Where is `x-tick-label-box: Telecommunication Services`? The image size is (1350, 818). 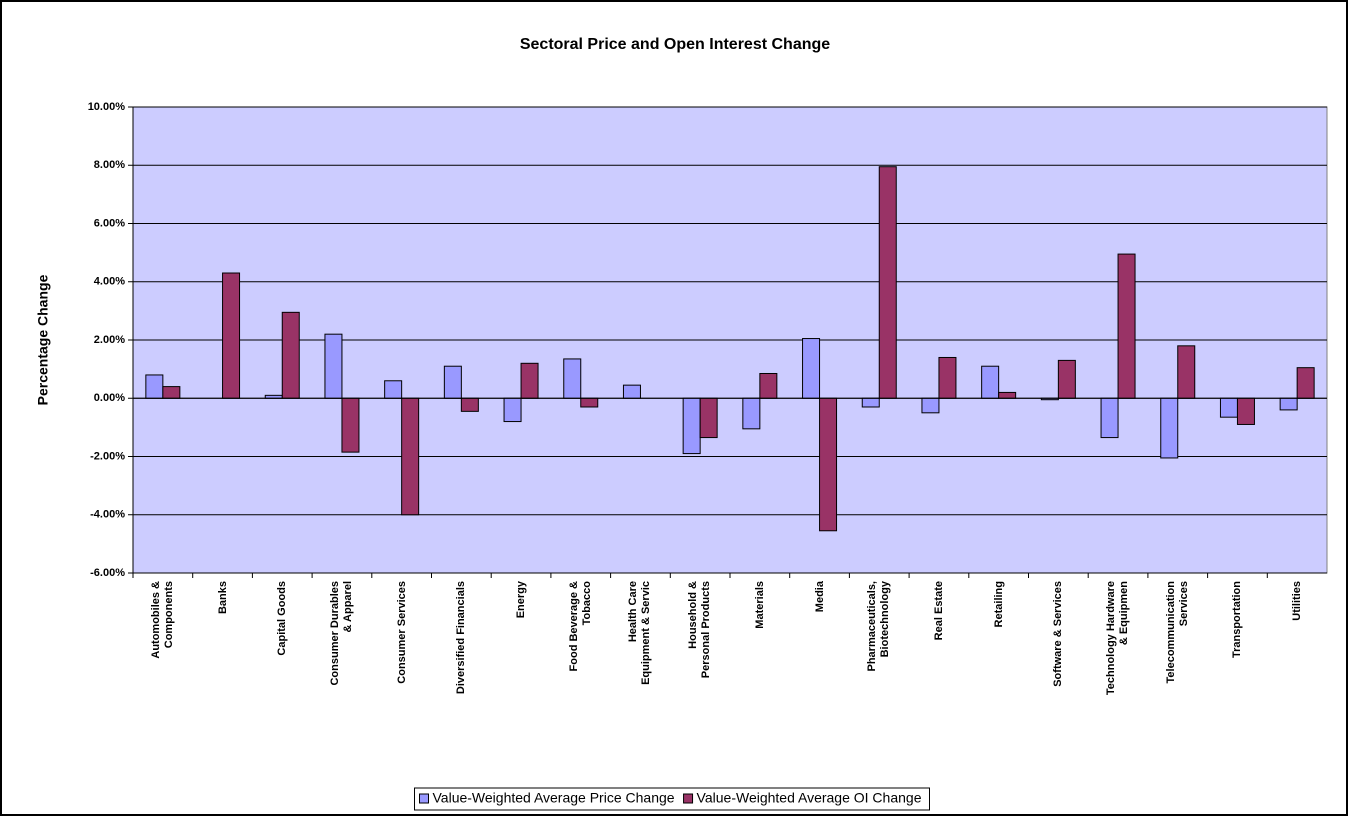
x-tick-label-box: Telecommunication Services is located at coordinates (1177, 632).